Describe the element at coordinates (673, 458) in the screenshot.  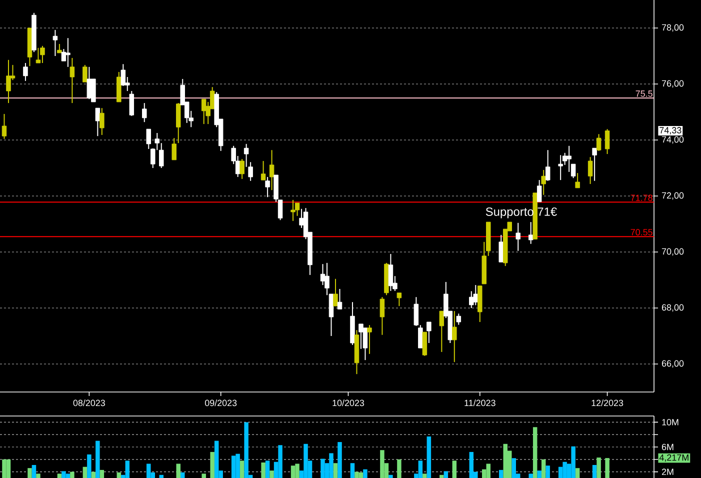
I see `text: 4,217M` at that location.